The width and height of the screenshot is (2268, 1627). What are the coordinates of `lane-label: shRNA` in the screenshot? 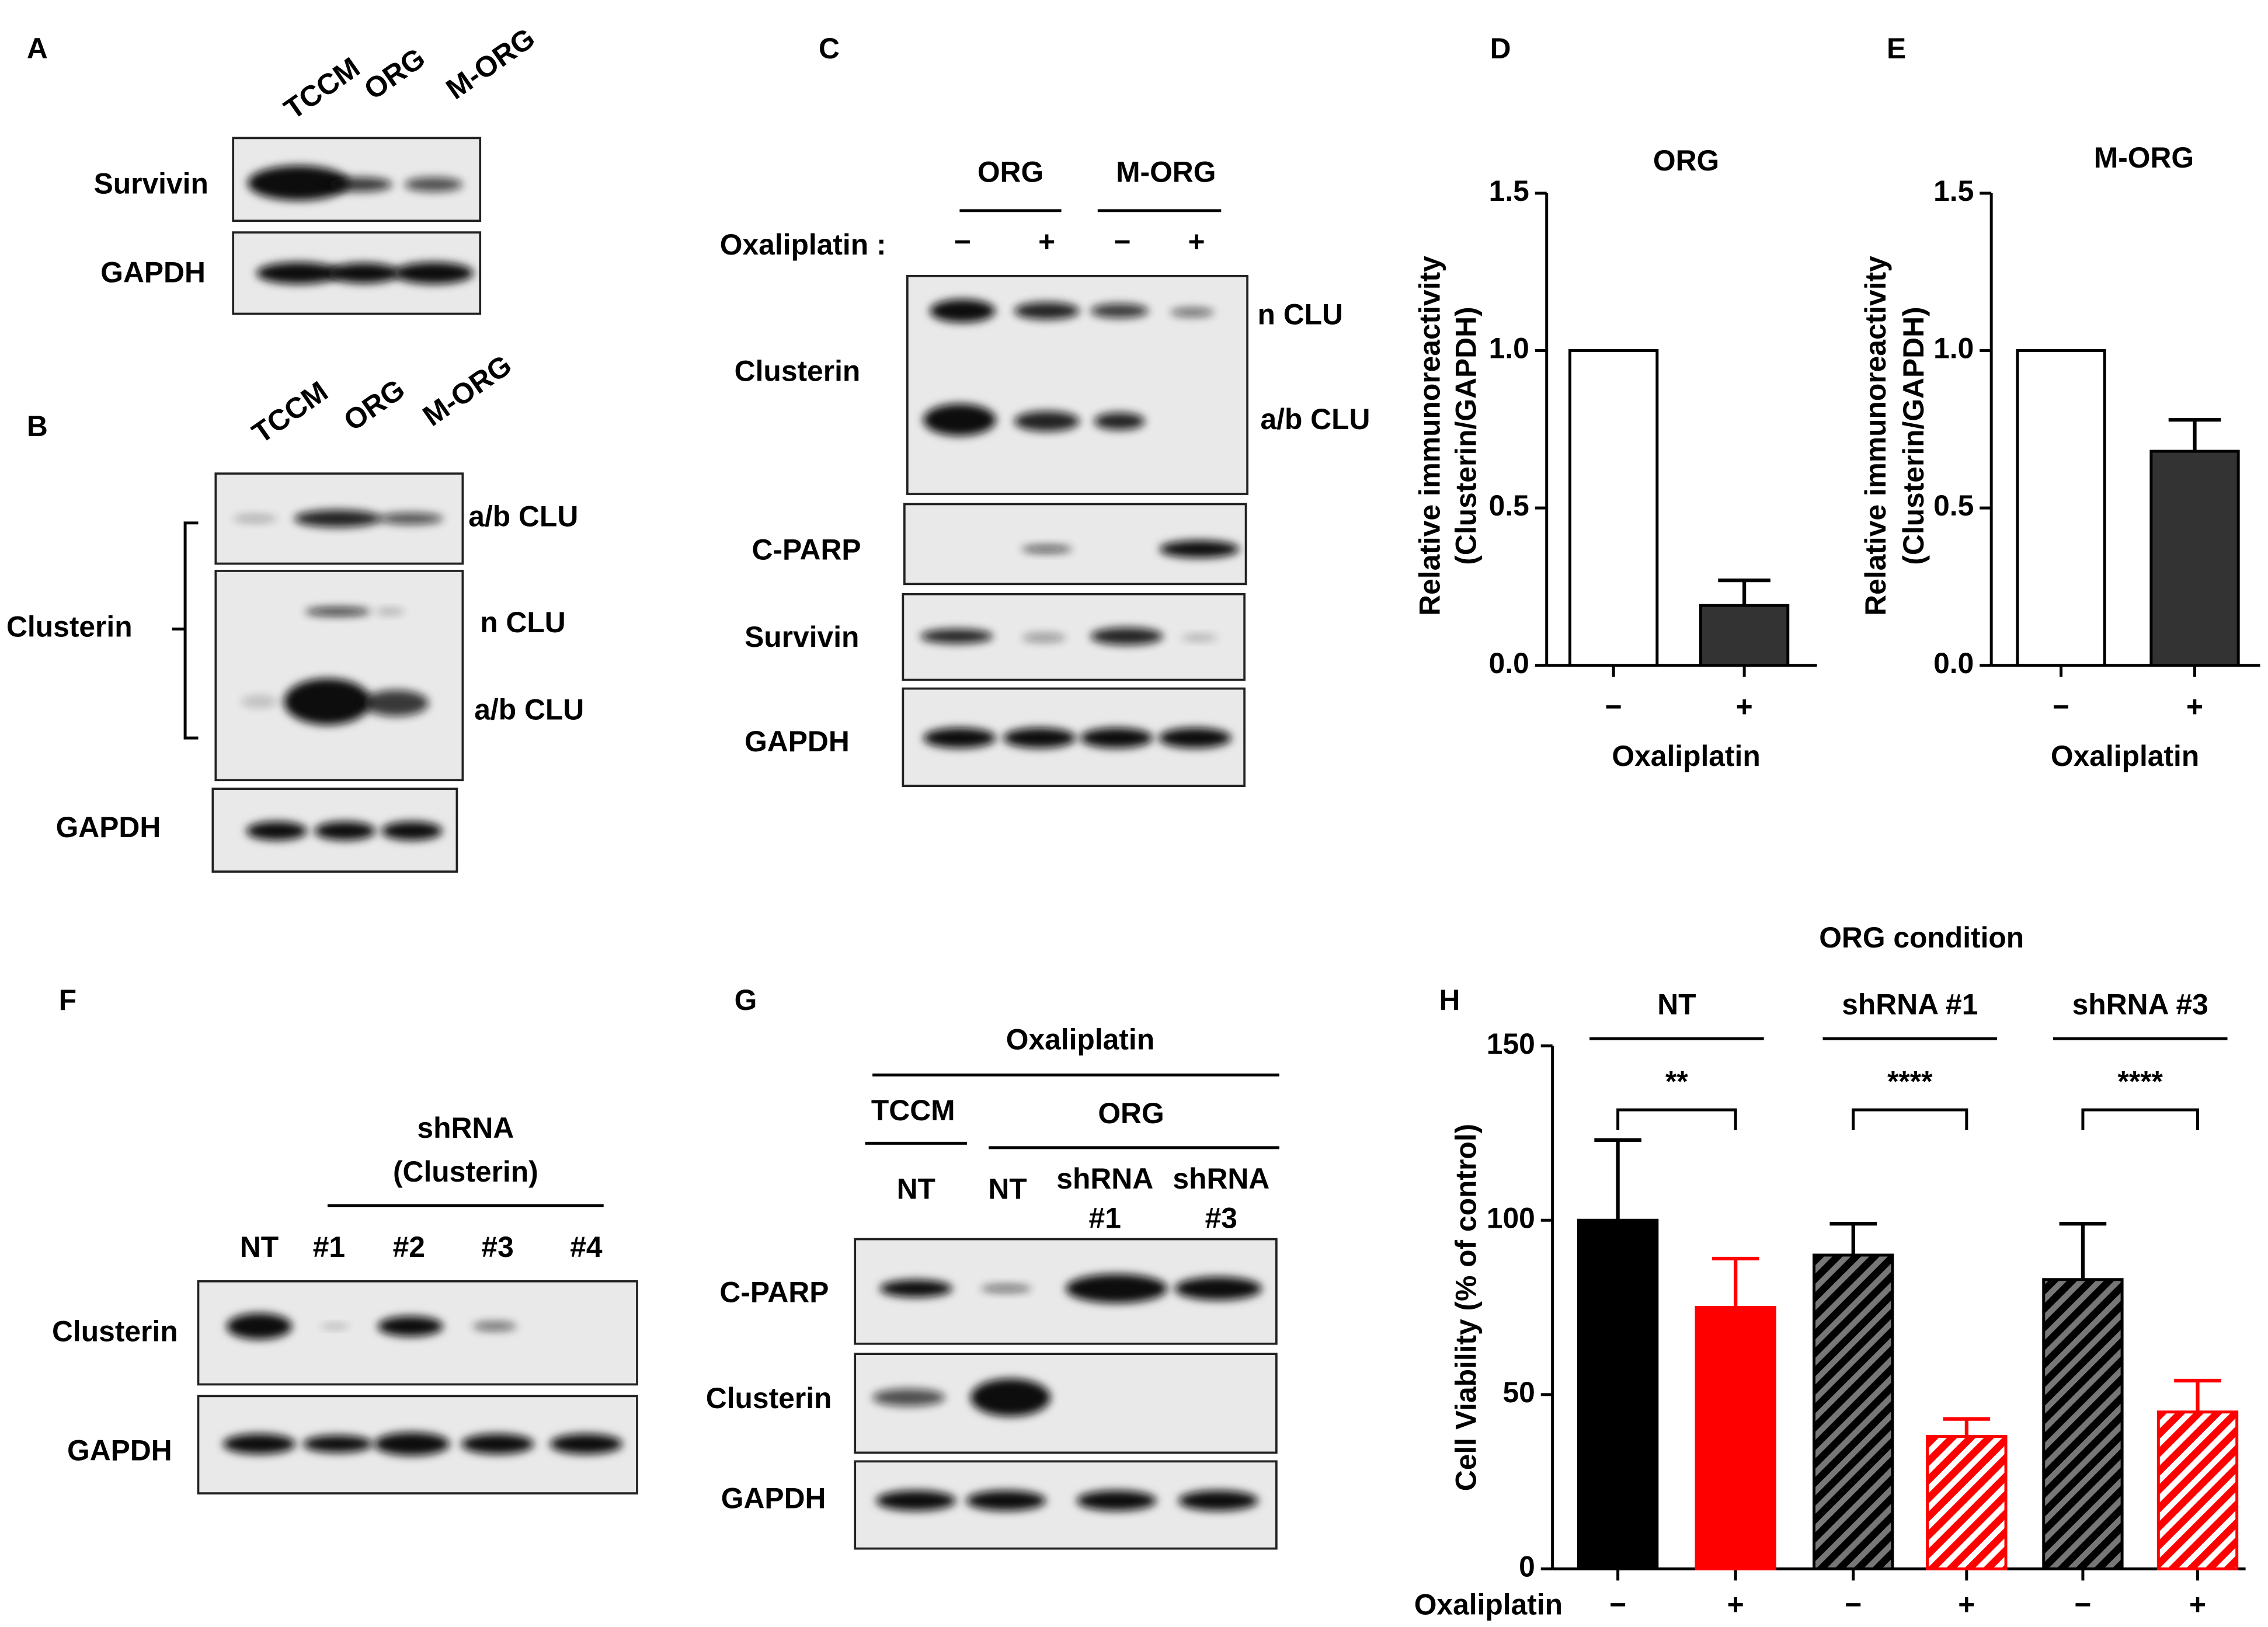 It's located at (1221, 1178).